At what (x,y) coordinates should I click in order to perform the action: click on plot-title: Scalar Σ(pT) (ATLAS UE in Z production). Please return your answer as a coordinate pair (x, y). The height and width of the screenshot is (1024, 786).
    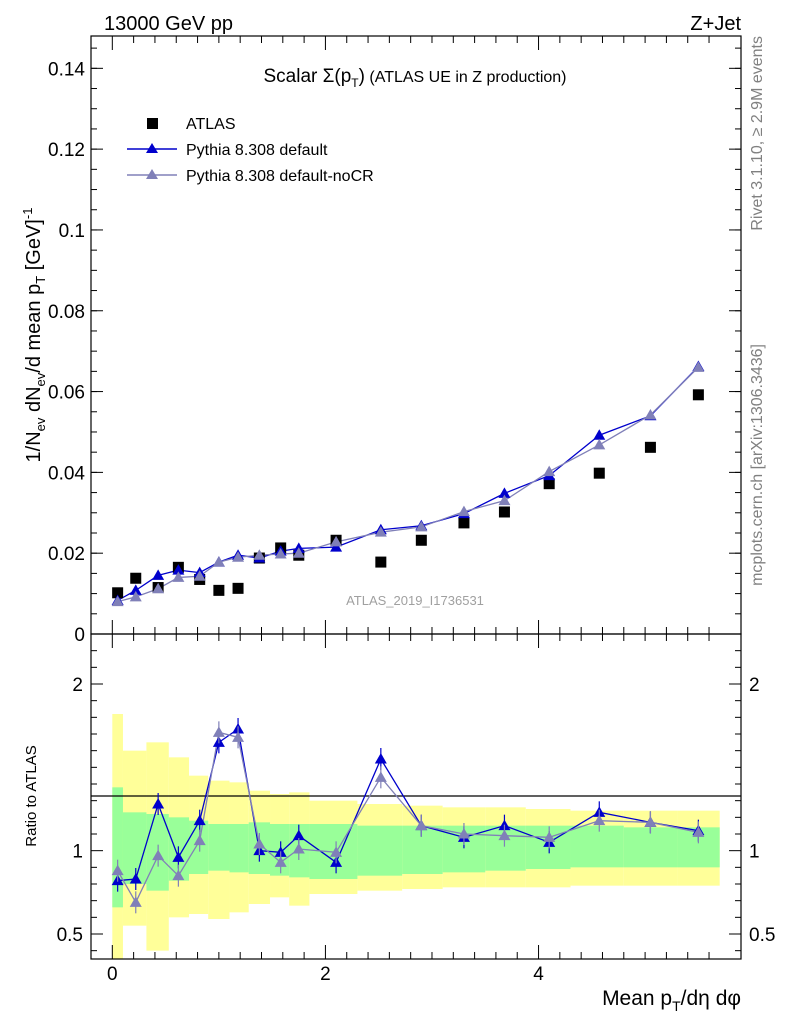
    Looking at the image, I should click on (414, 78).